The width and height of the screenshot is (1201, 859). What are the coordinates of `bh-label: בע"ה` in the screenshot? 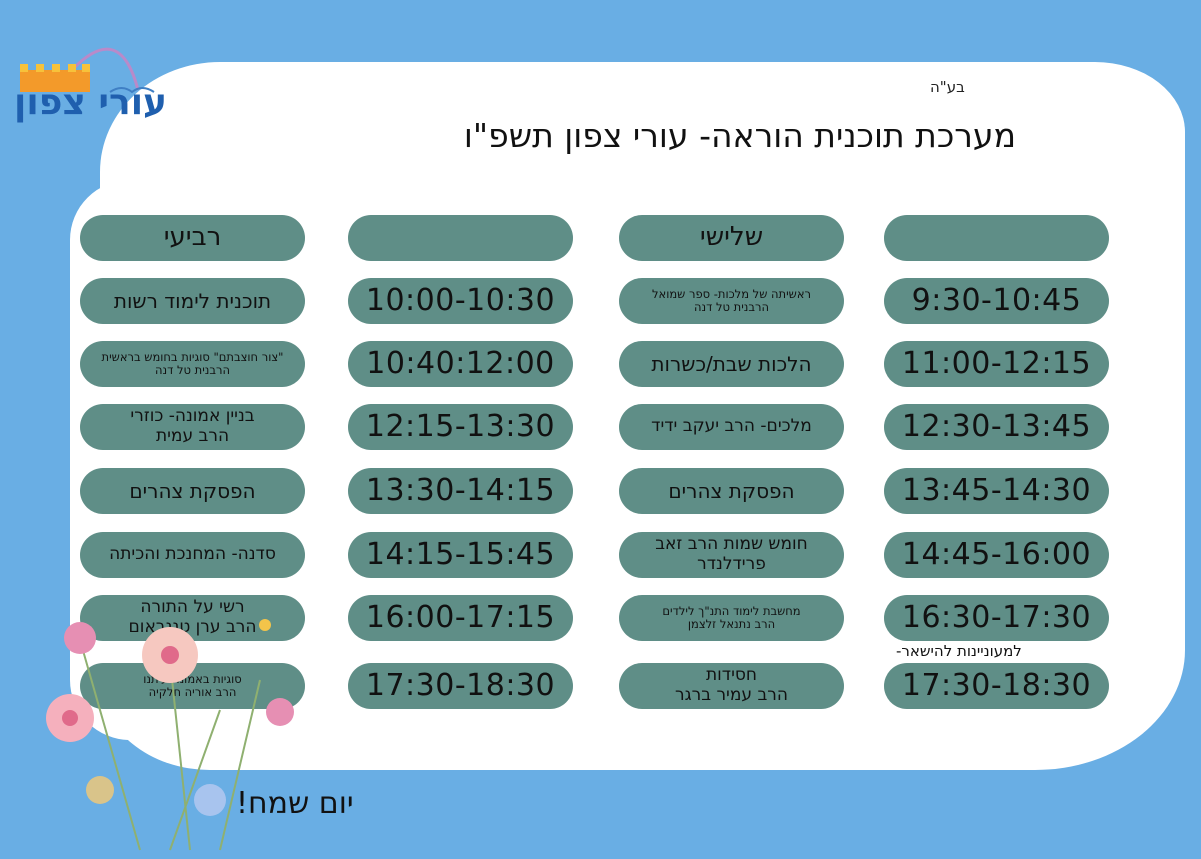 It's located at (947, 87).